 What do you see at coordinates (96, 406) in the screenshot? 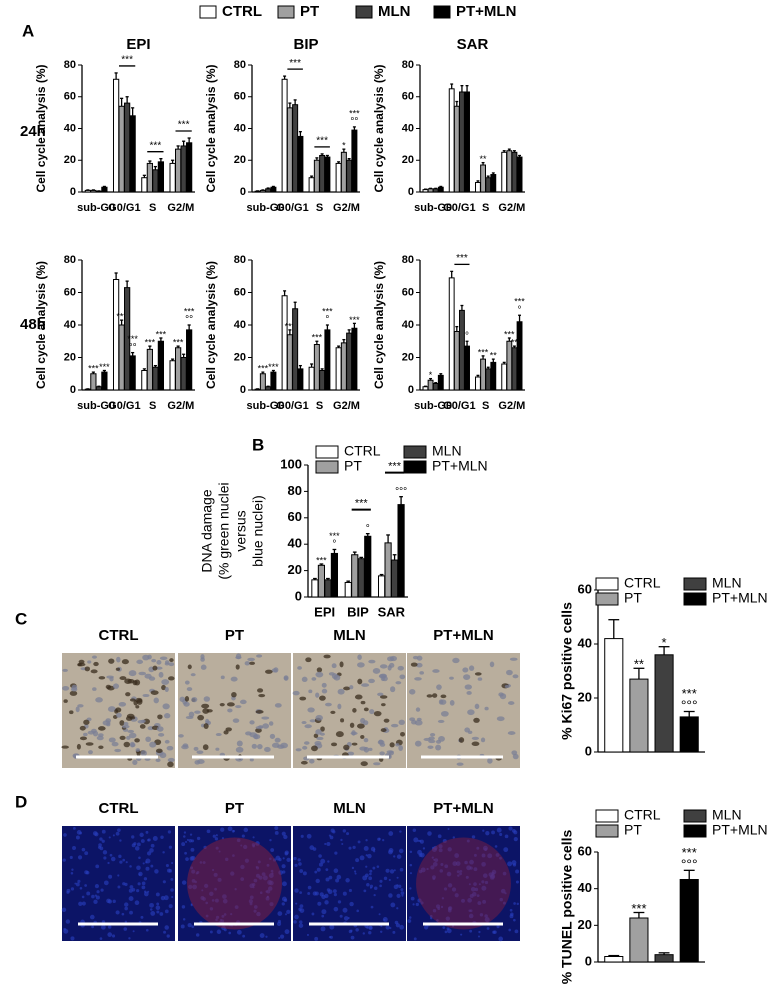
I see `x-tick-label: sub-G0` at bounding box center [96, 406].